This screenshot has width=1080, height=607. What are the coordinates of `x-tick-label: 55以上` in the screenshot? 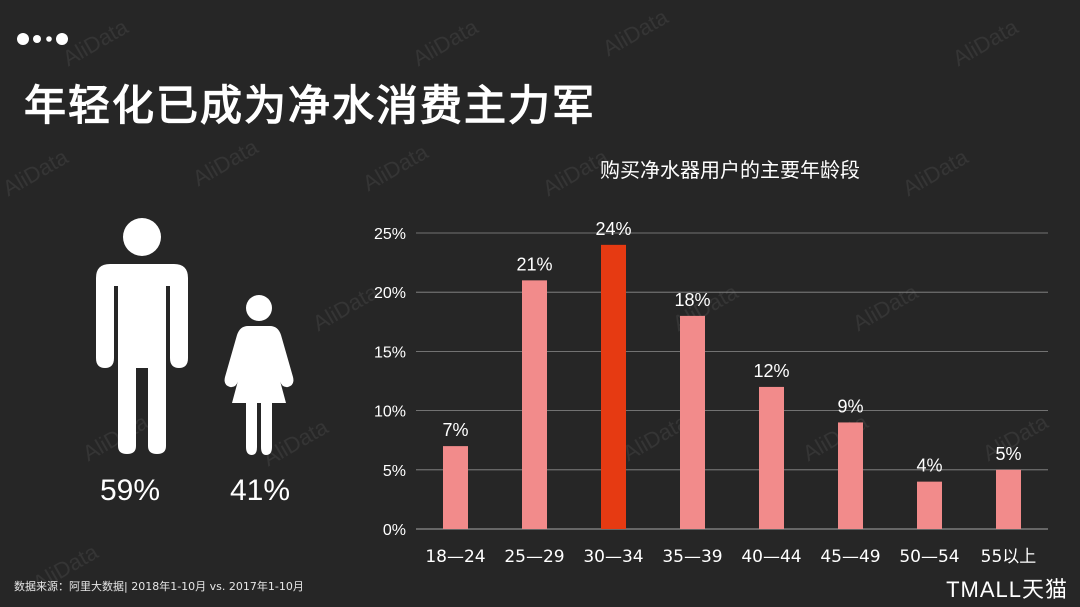 It's located at (1009, 557).